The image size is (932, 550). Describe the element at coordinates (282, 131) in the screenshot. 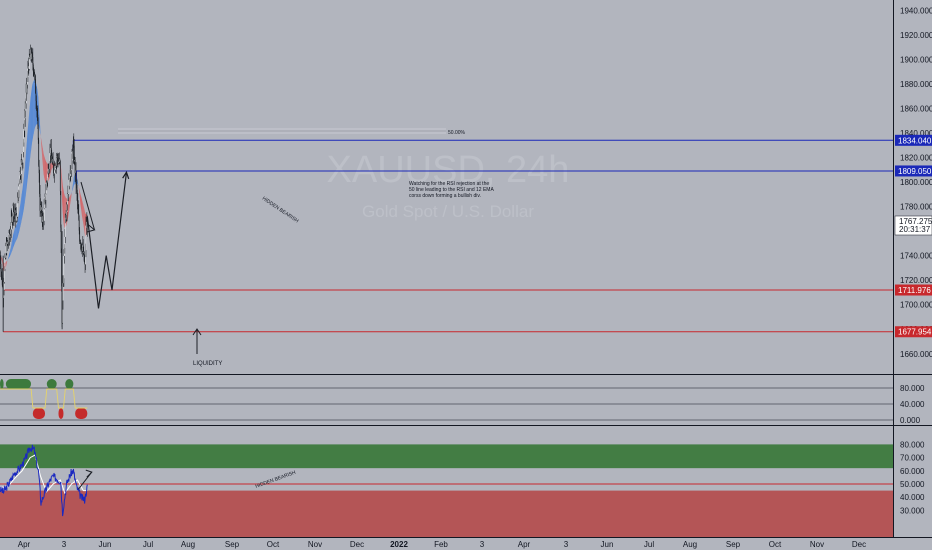

I see `fib-level` at that location.